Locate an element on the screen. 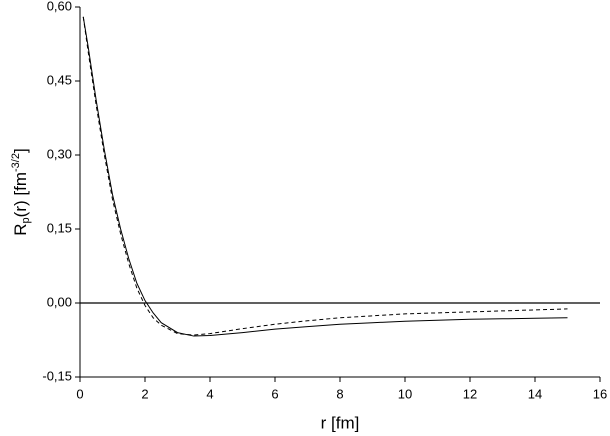  x-tick-label: 4 is located at coordinates (209, 393).